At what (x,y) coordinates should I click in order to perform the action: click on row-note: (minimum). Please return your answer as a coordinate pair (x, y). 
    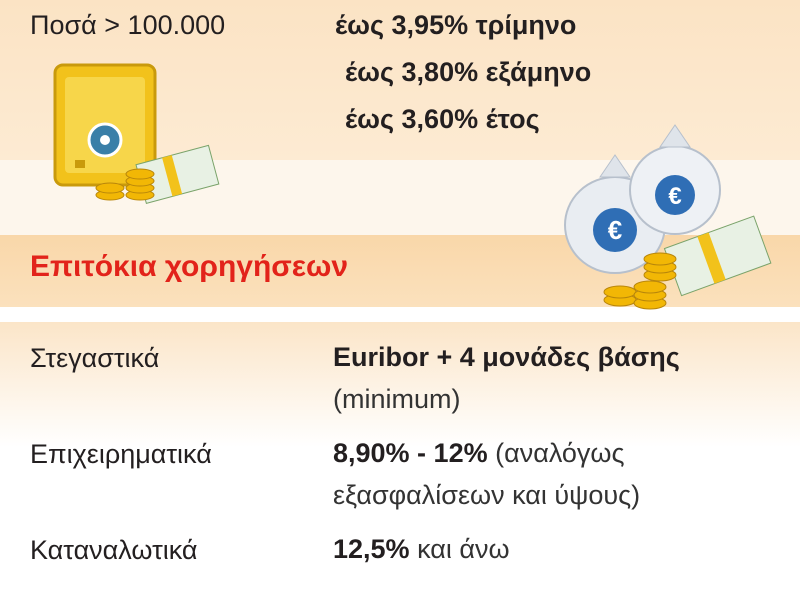
    Looking at the image, I should click on (397, 399).